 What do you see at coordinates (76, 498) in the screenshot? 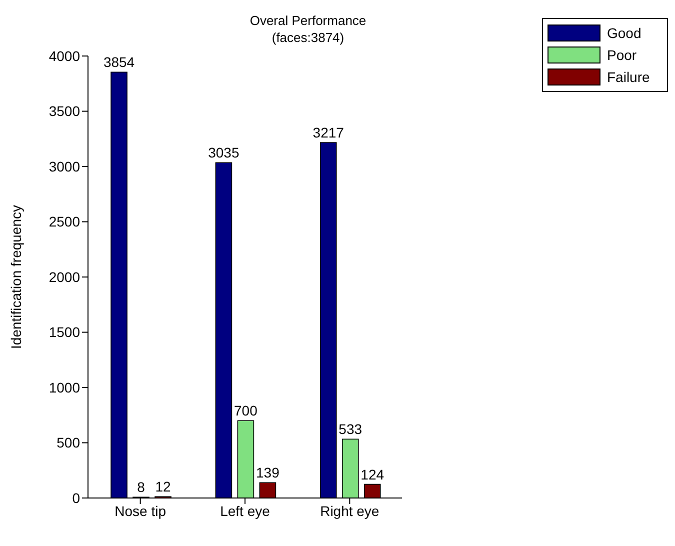
I see `y-tick-label: 0` at bounding box center [76, 498].